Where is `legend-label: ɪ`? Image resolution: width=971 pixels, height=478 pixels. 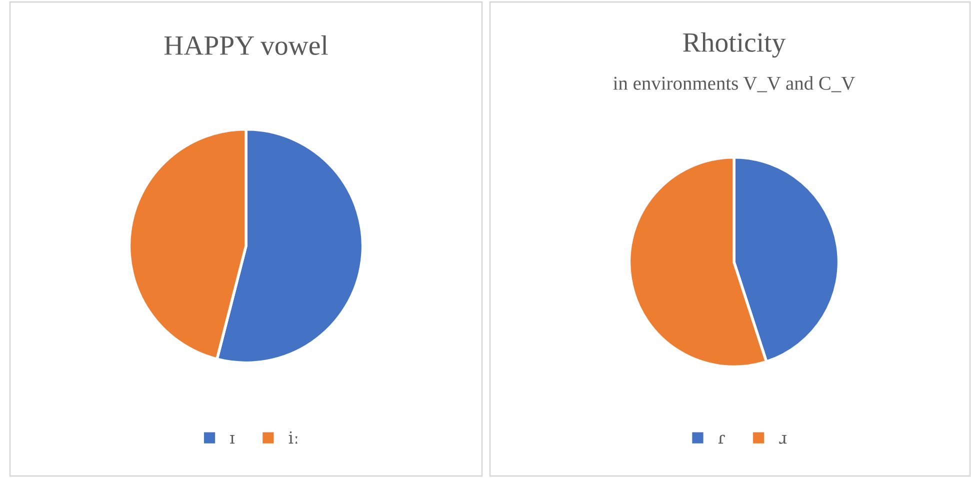
legend-label: ɪ is located at coordinates (232, 439).